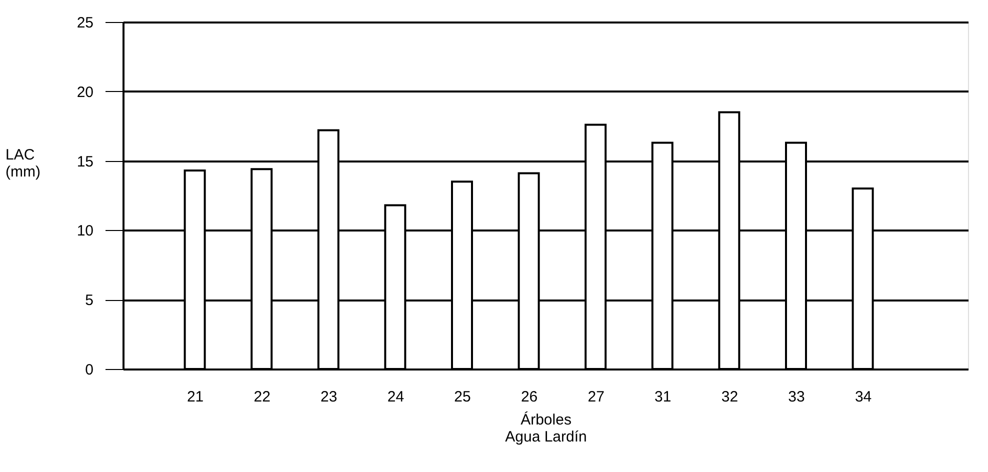  Describe the element at coordinates (596, 397) in the screenshot. I see `x-tick-label: 27` at that location.